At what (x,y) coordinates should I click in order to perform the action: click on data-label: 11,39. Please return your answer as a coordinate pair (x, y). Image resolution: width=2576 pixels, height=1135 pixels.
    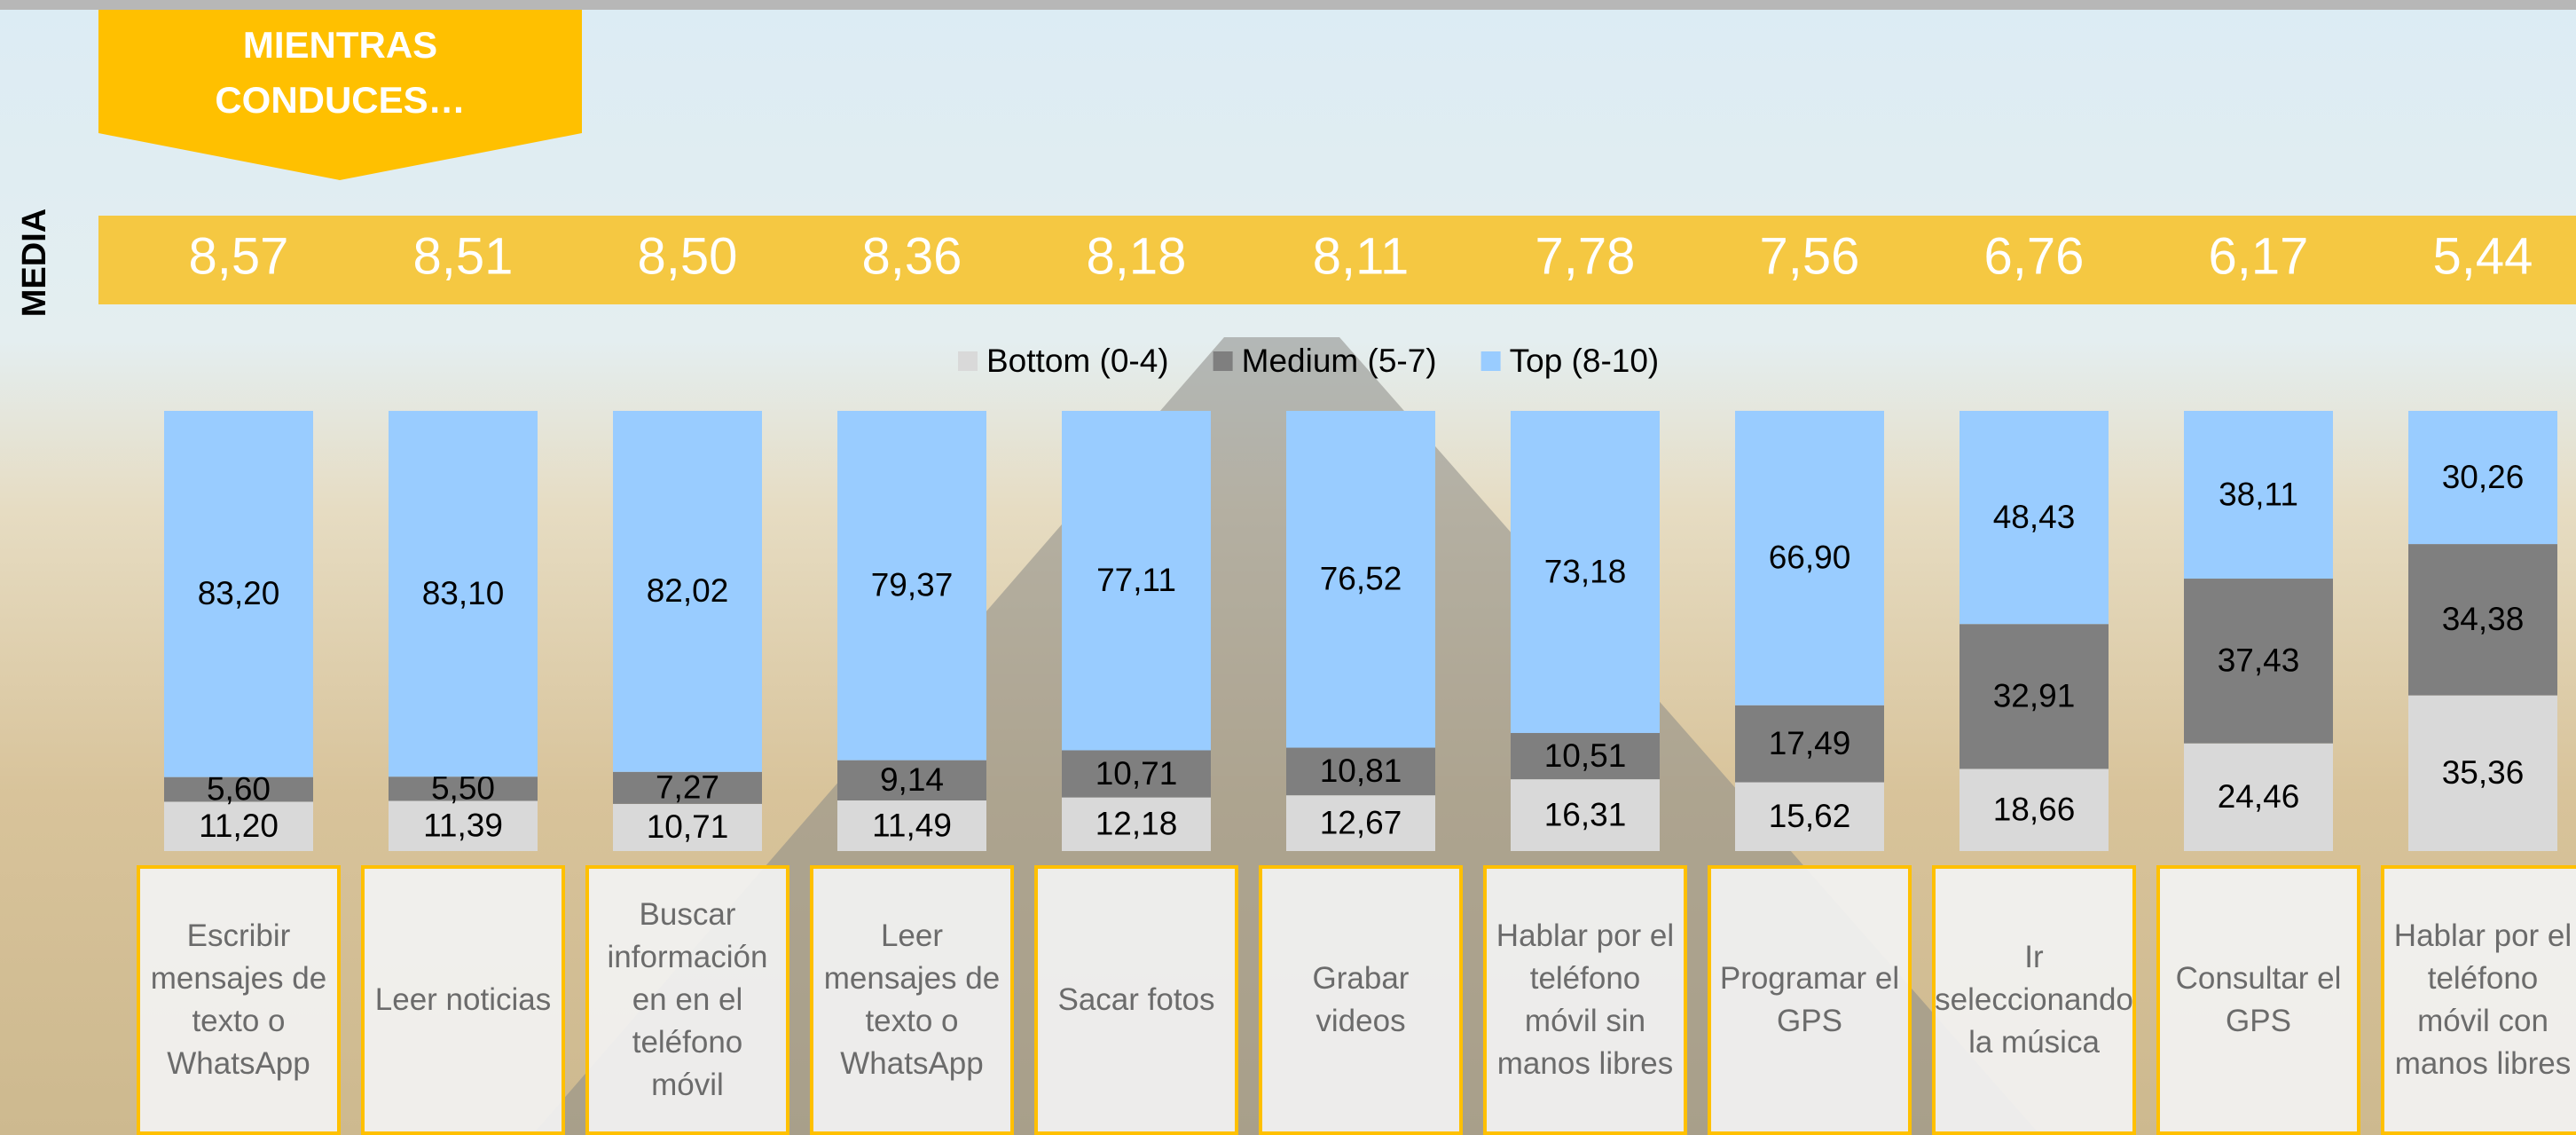
    Looking at the image, I should click on (463, 826).